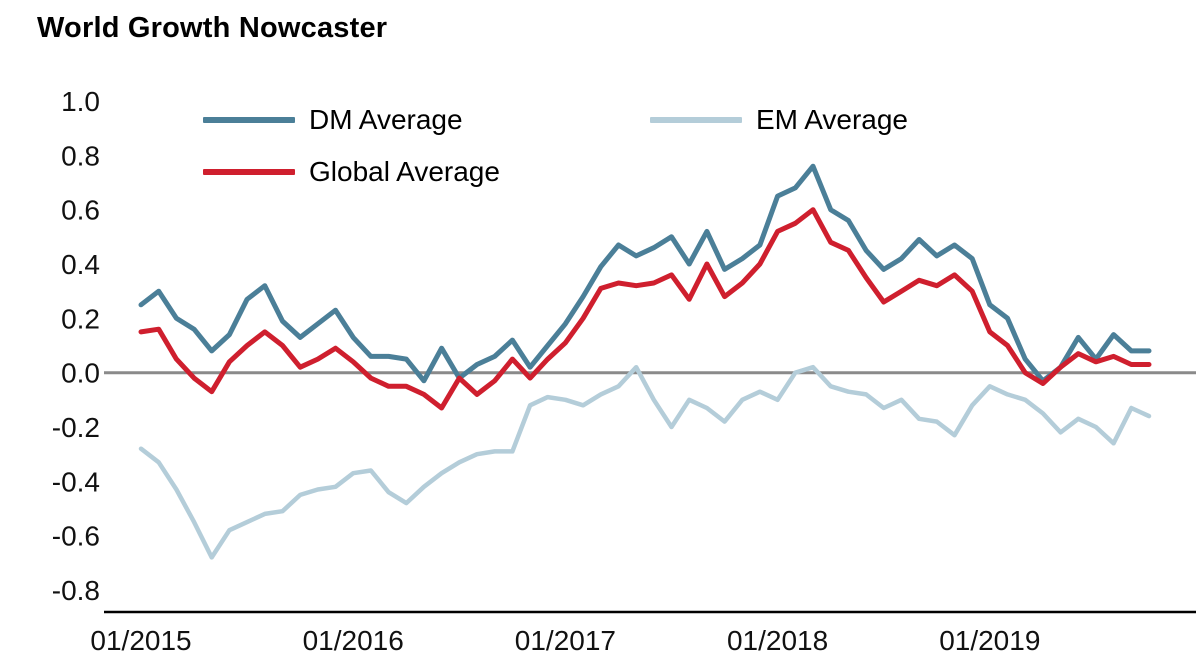  I want to click on x-tick-label: 01/2016, so click(353, 640).